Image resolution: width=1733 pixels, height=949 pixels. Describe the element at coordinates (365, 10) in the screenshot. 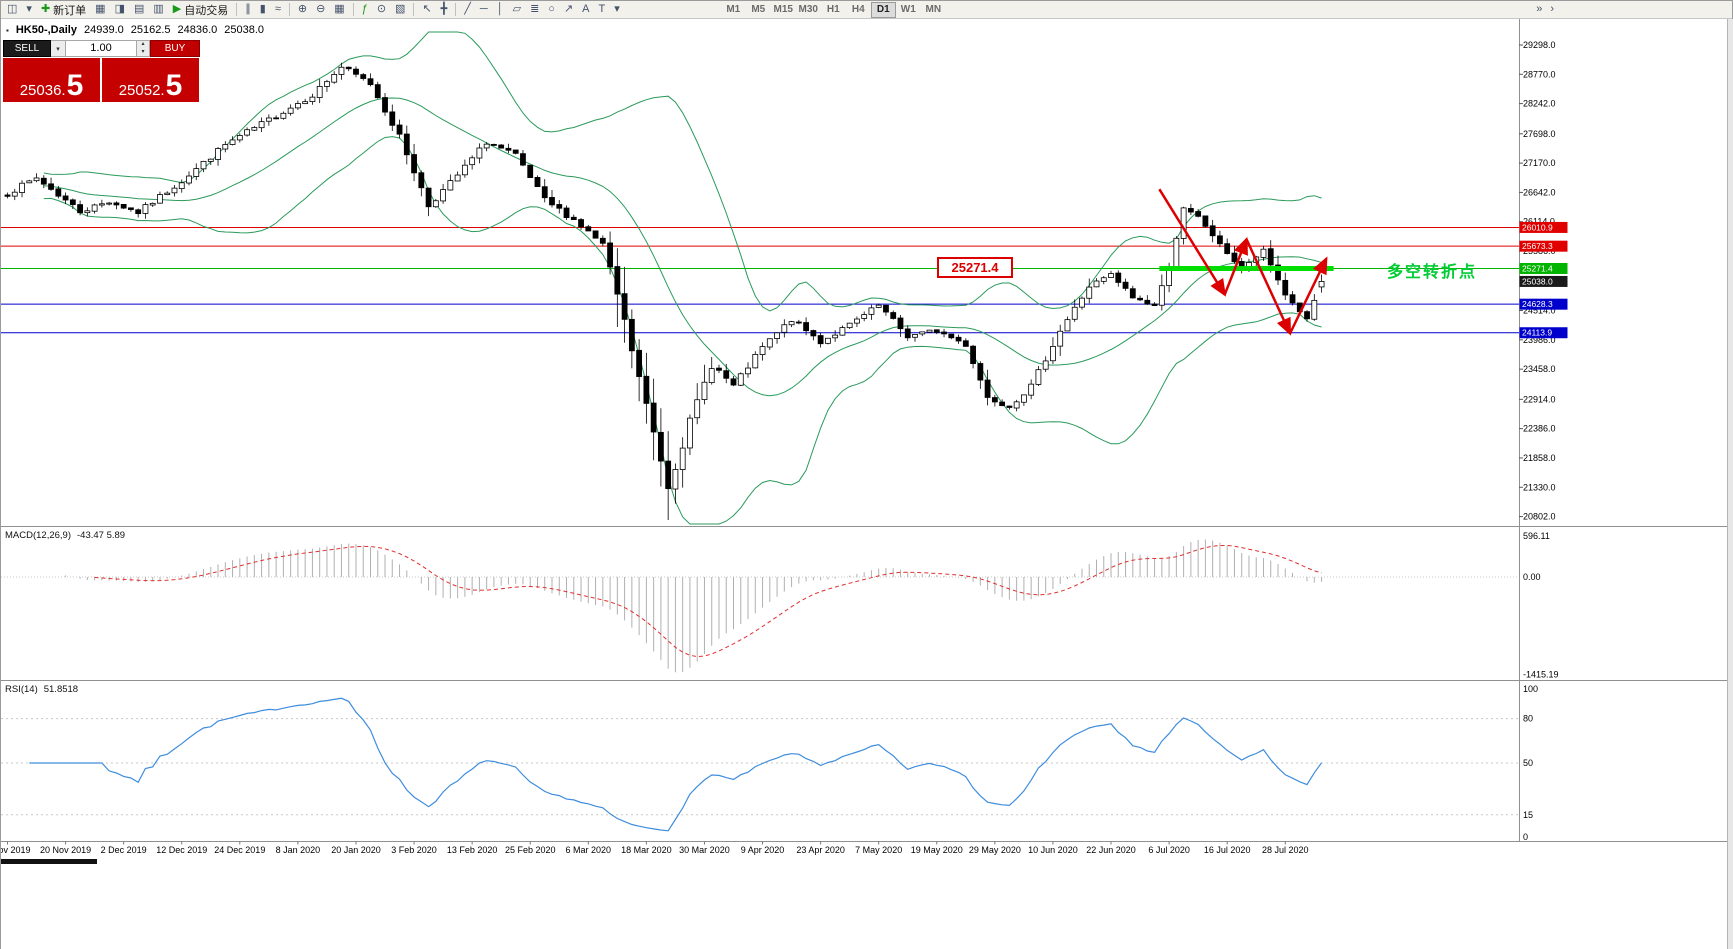

I see `indicators-button: ƒ` at that location.